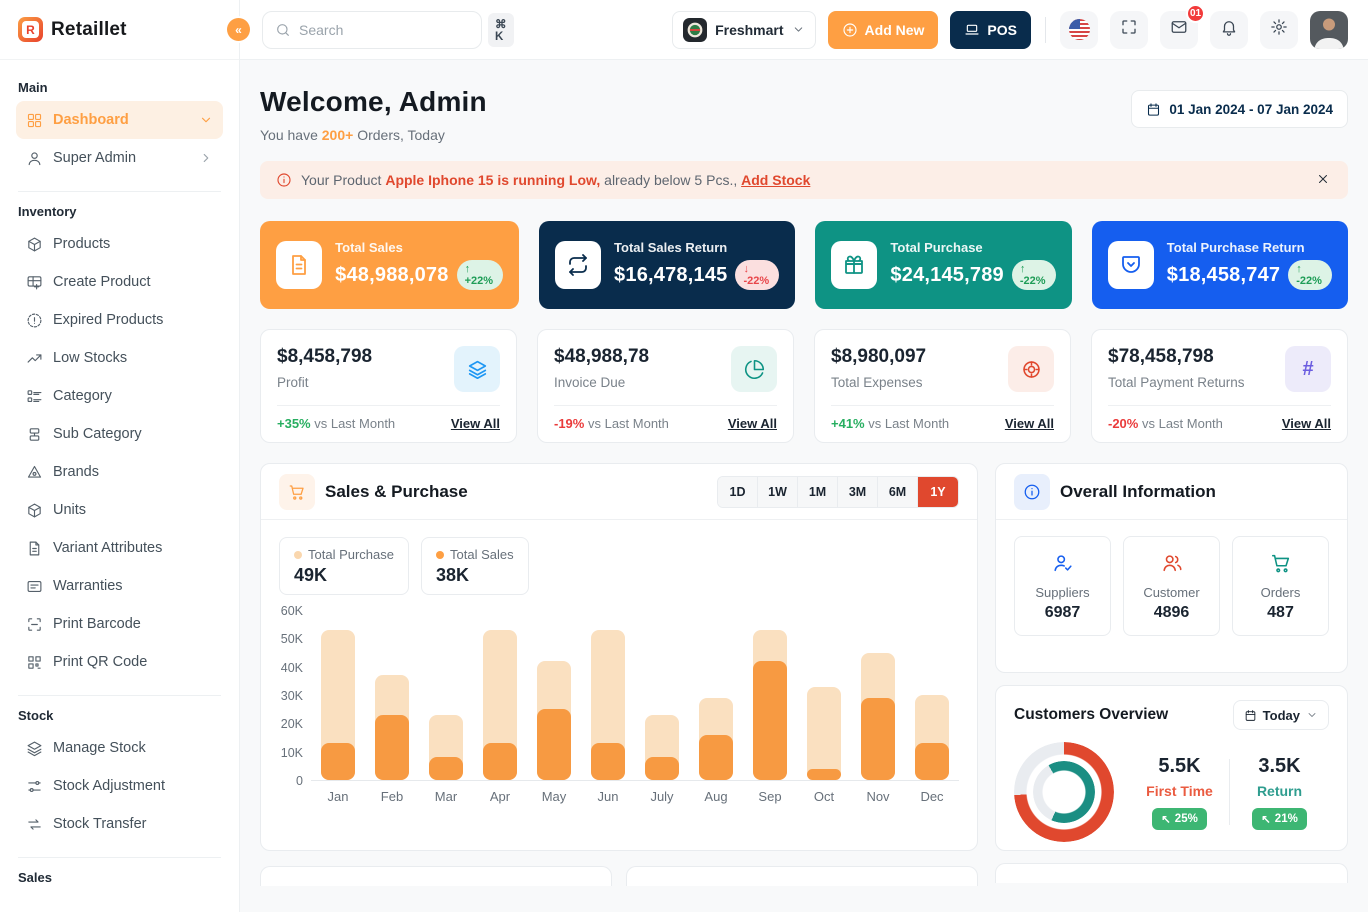 This screenshot has height=912, width=1368. I want to click on qr-icon, so click(34, 662).